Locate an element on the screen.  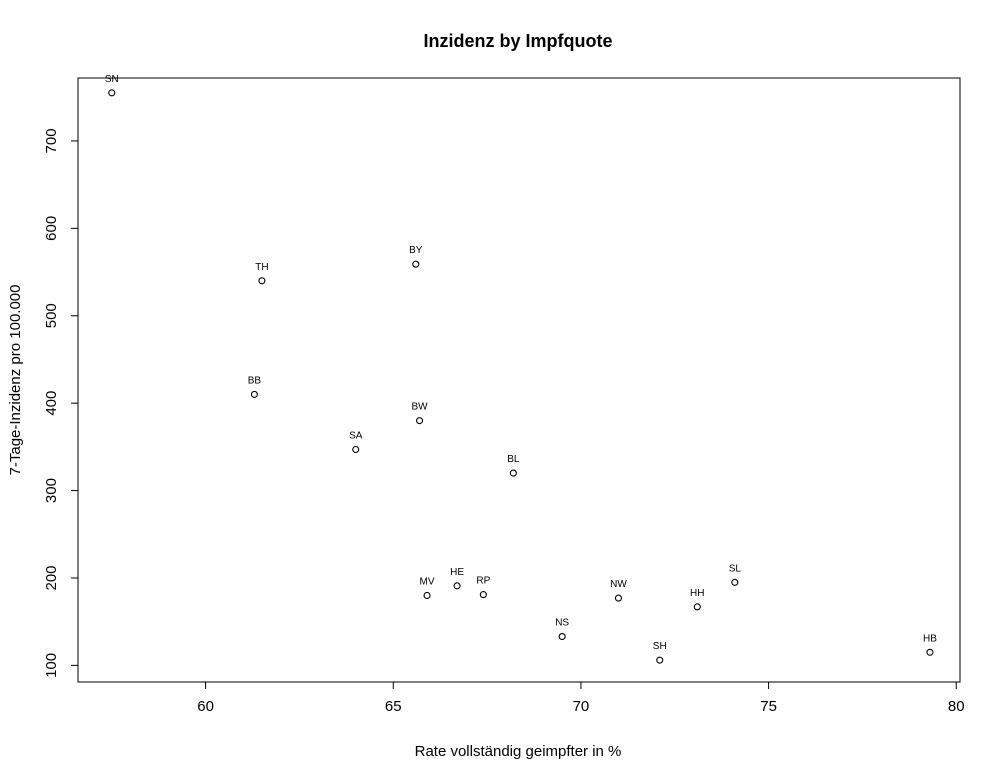
chart-title: Inzidenz by Impfquote is located at coordinates (518, 41).